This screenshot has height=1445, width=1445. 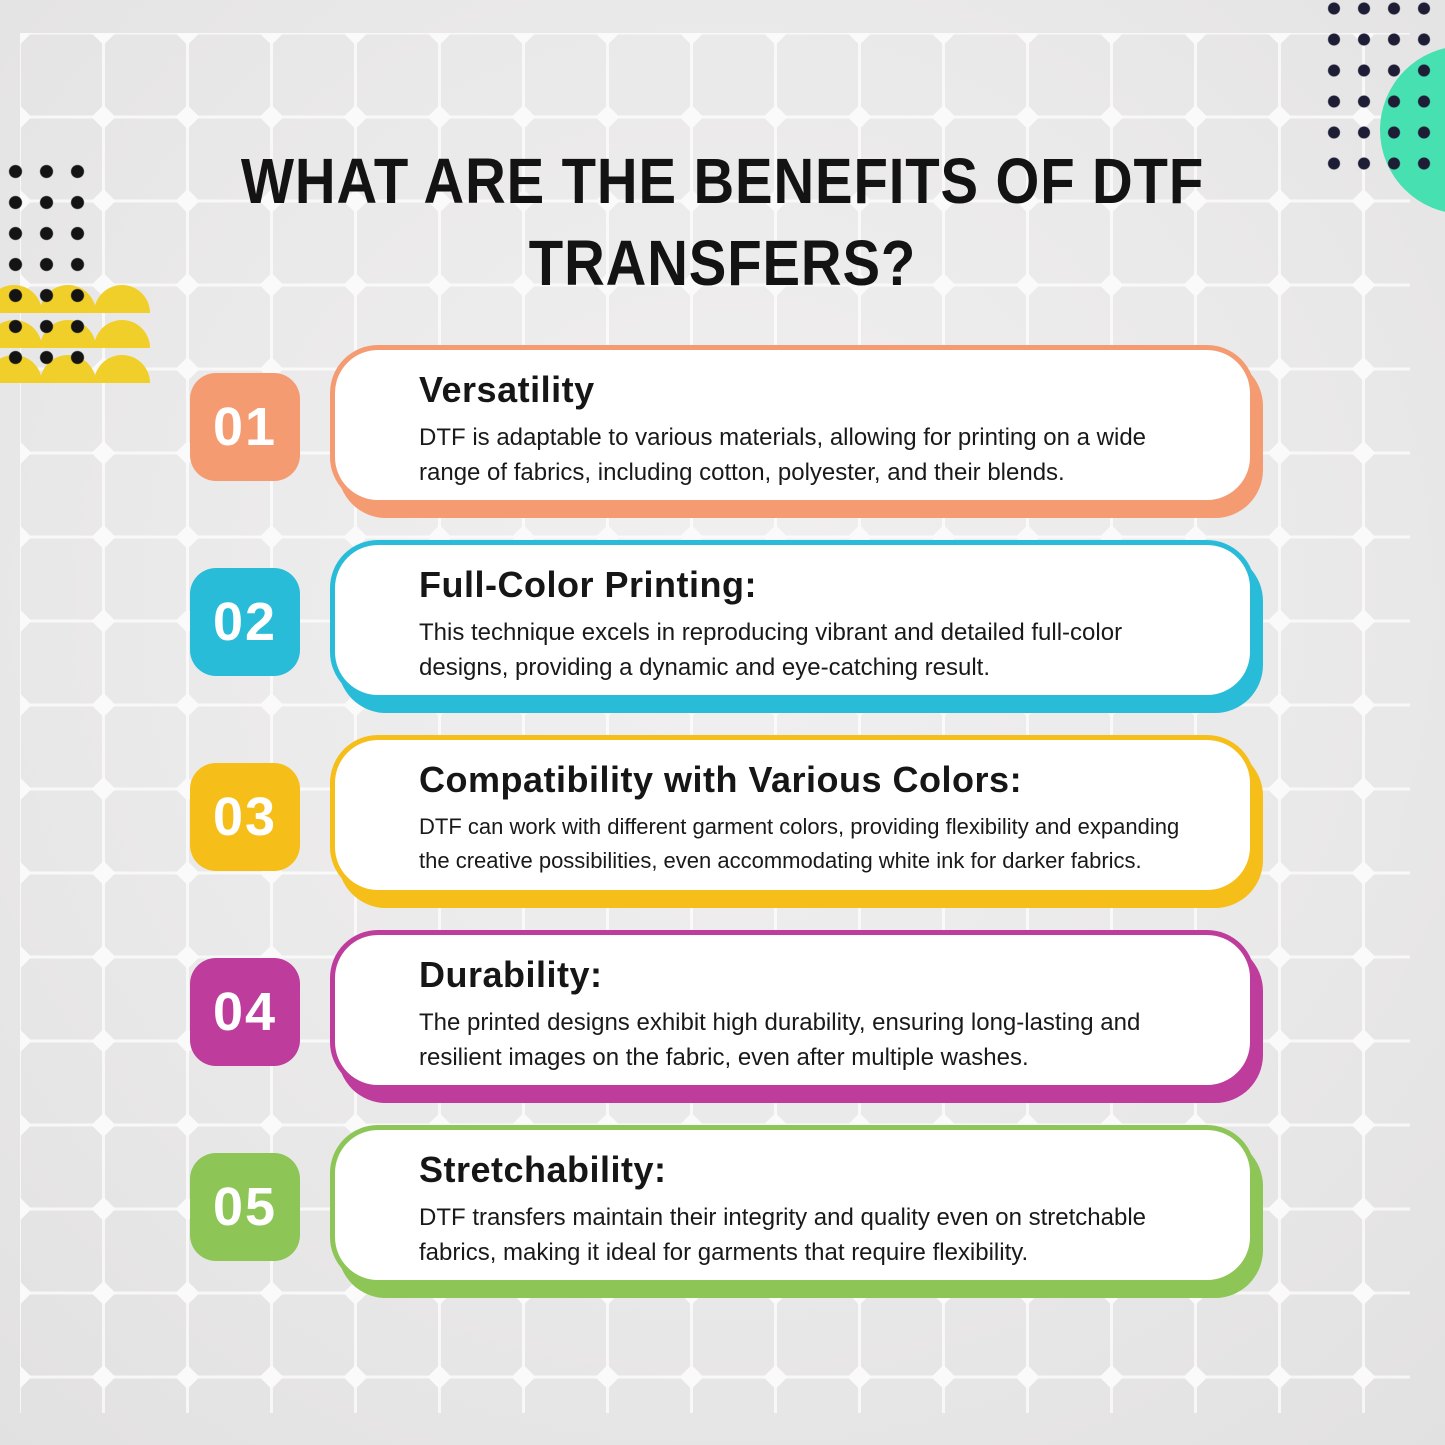 What do you see at coordinates (245, 427) in the screenshot?
I see `benefit-number-badge: 01` at bounding box center [245, 427].